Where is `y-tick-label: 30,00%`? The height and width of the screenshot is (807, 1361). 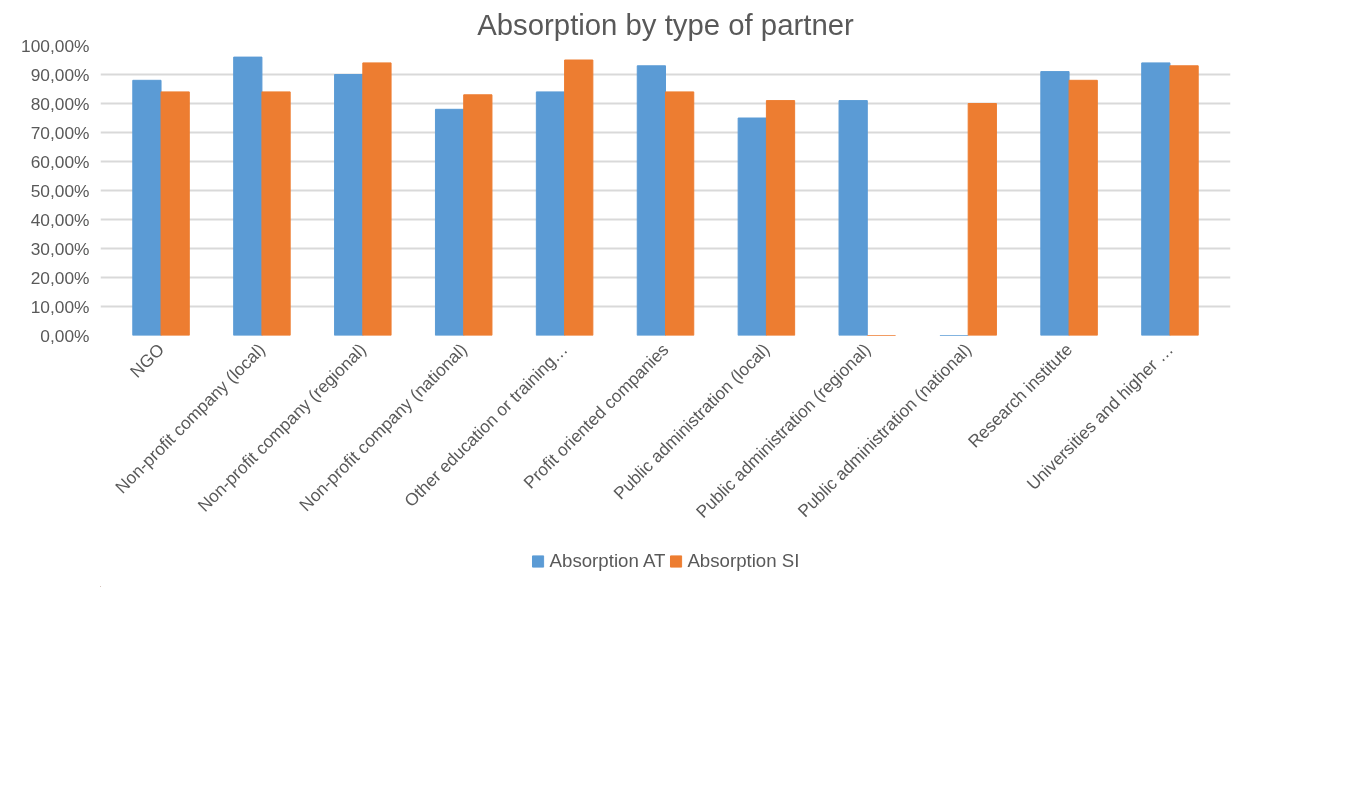
y-tick-label: 30,00% is located at coordinates (60, 248).